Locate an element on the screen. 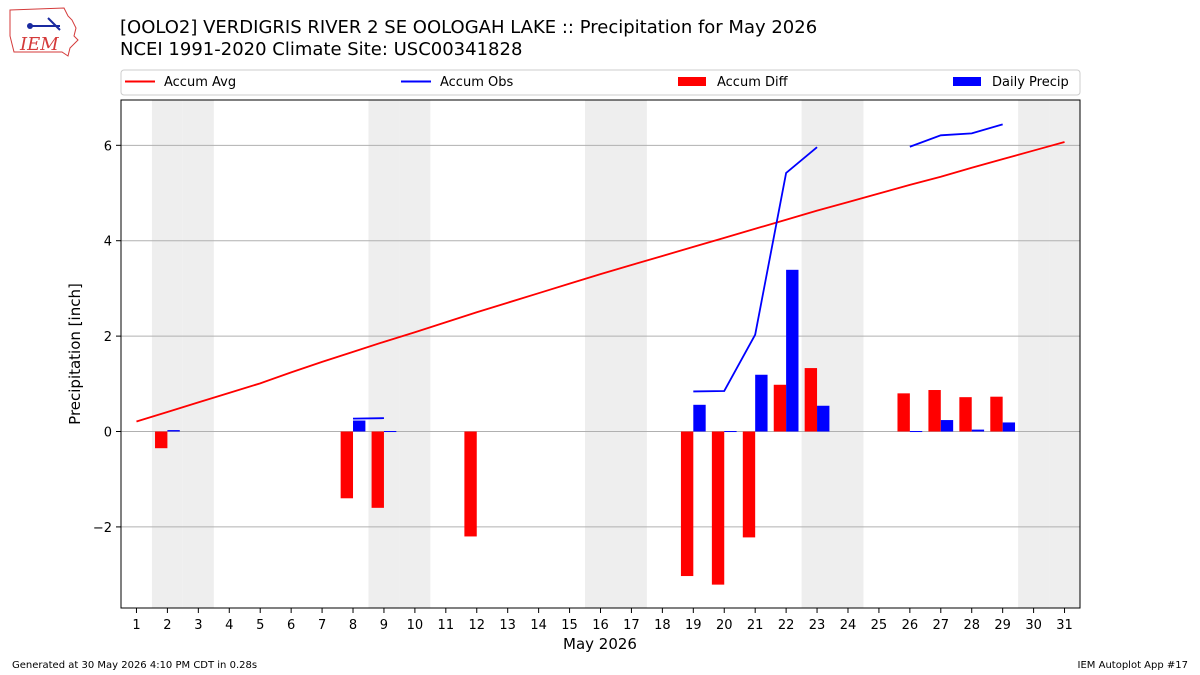  logo-text: IEM is located at coordinates (39, 44).